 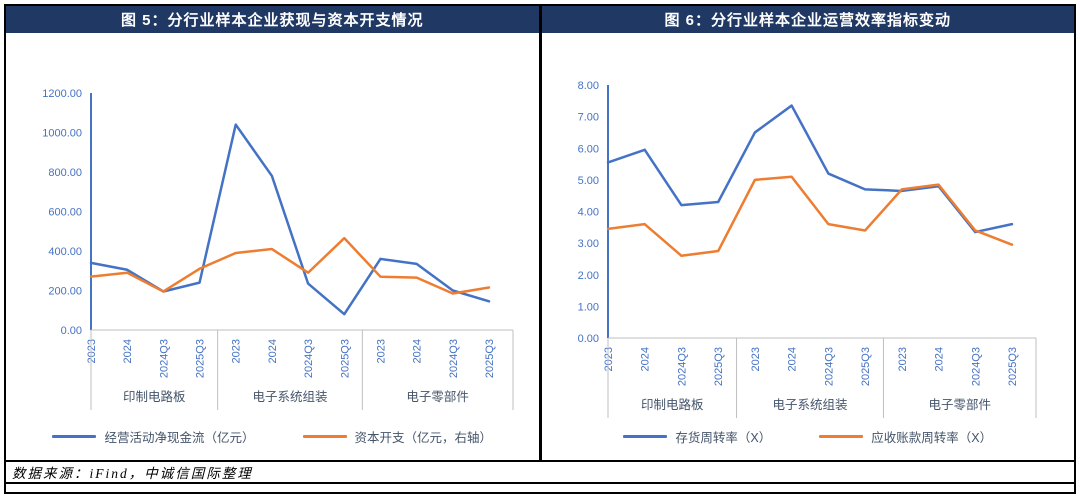 I want to click on y-tick-label: 600.00, so click(x=65, y=213).